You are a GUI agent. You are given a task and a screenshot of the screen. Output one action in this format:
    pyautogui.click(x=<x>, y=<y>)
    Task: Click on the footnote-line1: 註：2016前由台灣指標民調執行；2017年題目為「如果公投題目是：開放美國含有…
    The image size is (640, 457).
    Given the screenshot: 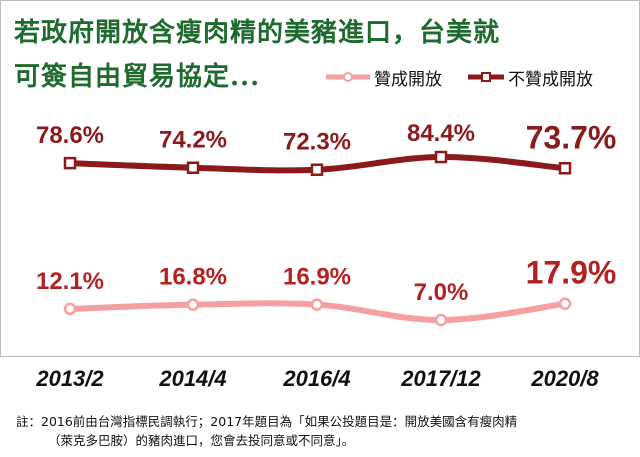 What is the action you would take?
    pyautogui.click(x=267, y=421)
    